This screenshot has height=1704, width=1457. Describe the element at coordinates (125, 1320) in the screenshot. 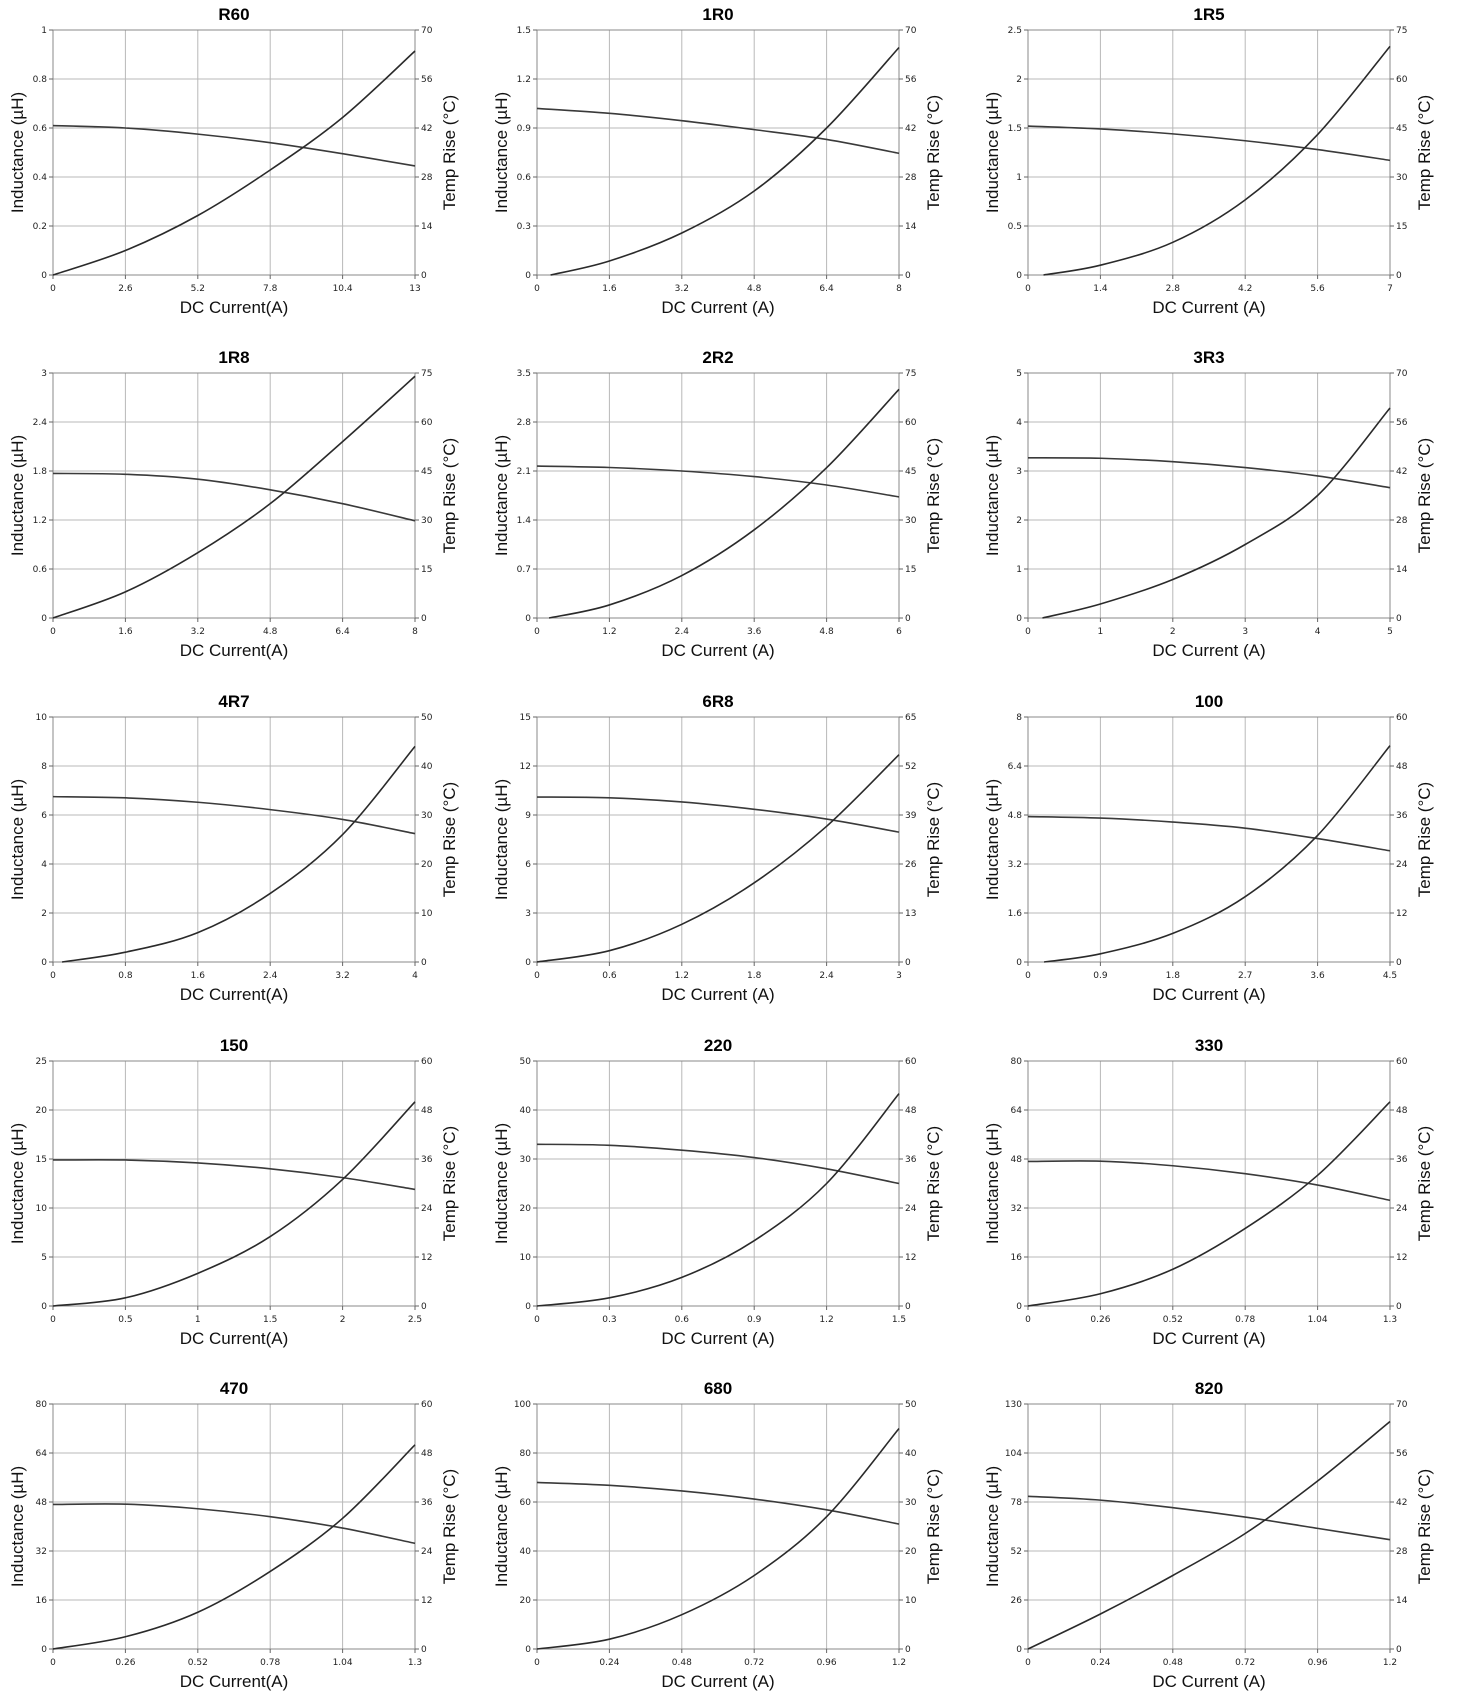

I see `x-tick-label: 0.5` at that location.